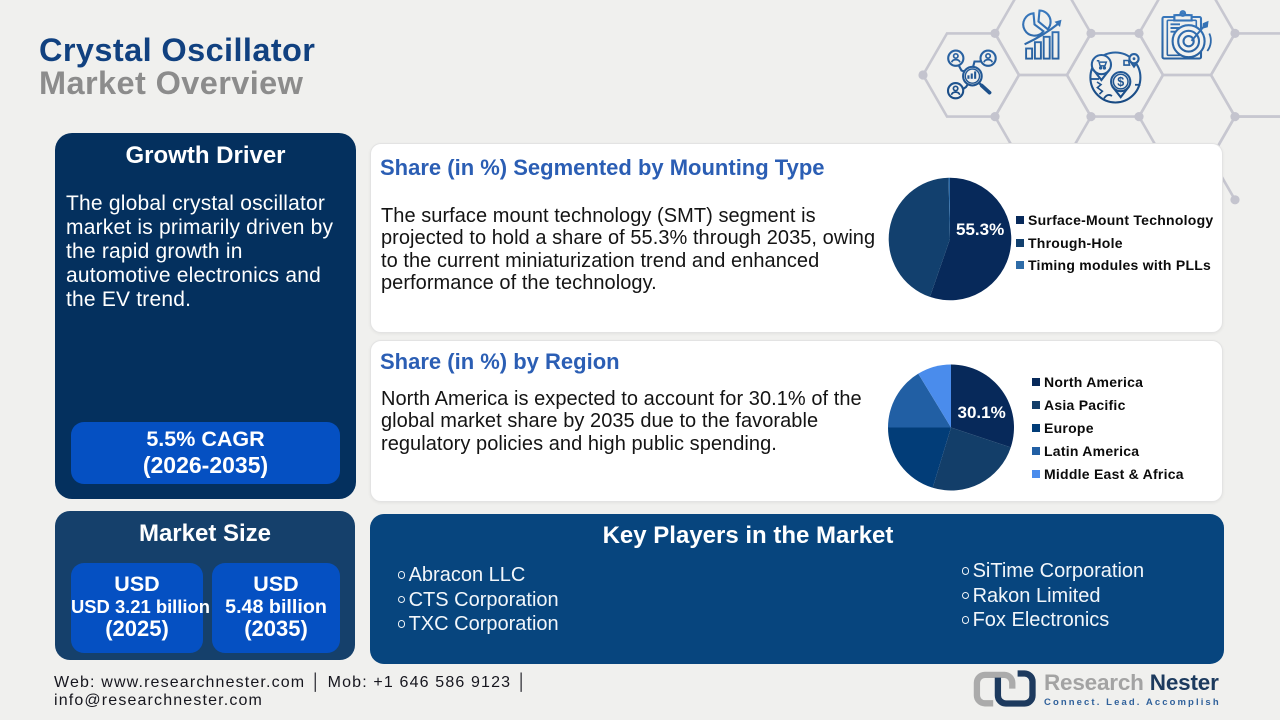  I want to click on svg-text: 30.1%, so click(982, 412).